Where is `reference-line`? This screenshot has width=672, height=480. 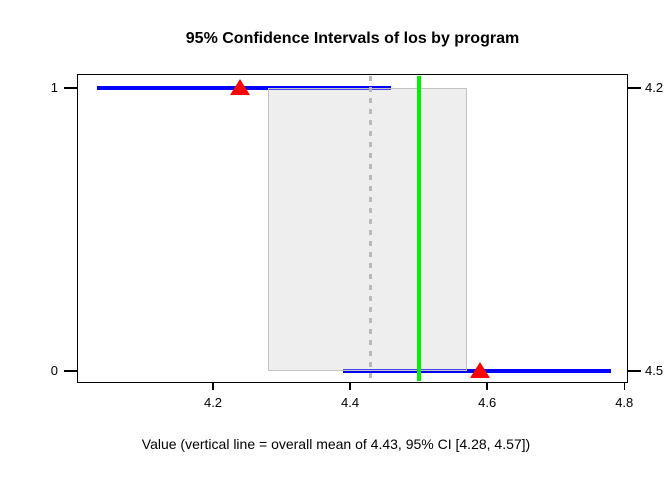
reference-line is located at coordinates (418, 228).